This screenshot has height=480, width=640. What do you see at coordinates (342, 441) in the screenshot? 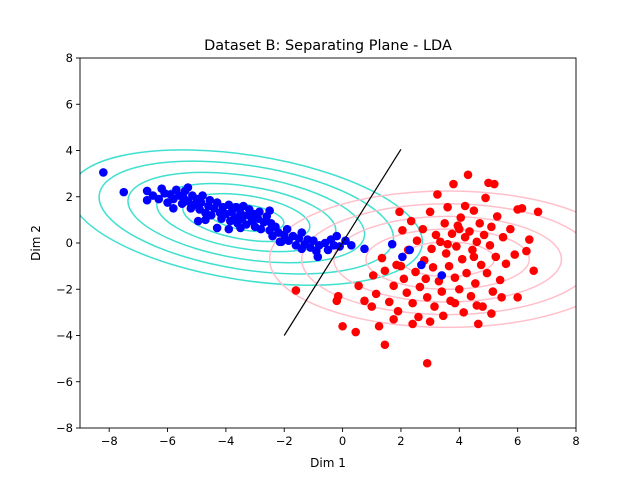
I see `x-tick-label: 0` at bounding box center [342, 441].